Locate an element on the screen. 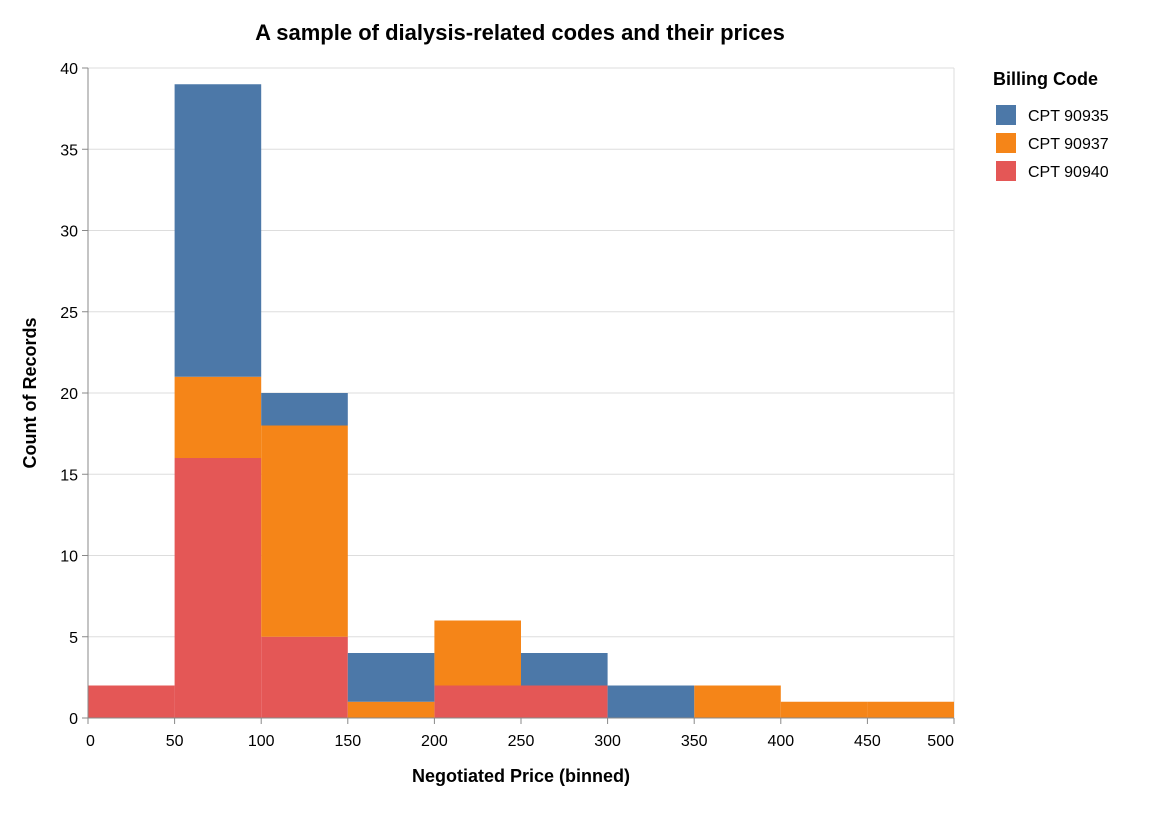  x-tick-label: 200 is located at coordinates (434, 741).